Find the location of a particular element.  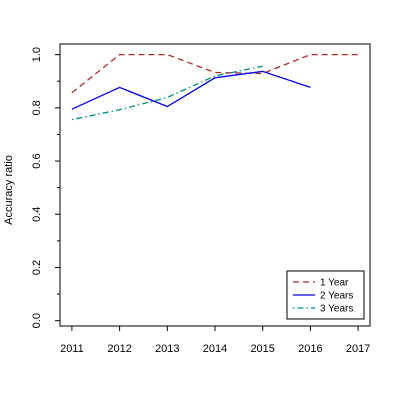

legend-label-1: 1 Year is located at coordinates (334, 283).